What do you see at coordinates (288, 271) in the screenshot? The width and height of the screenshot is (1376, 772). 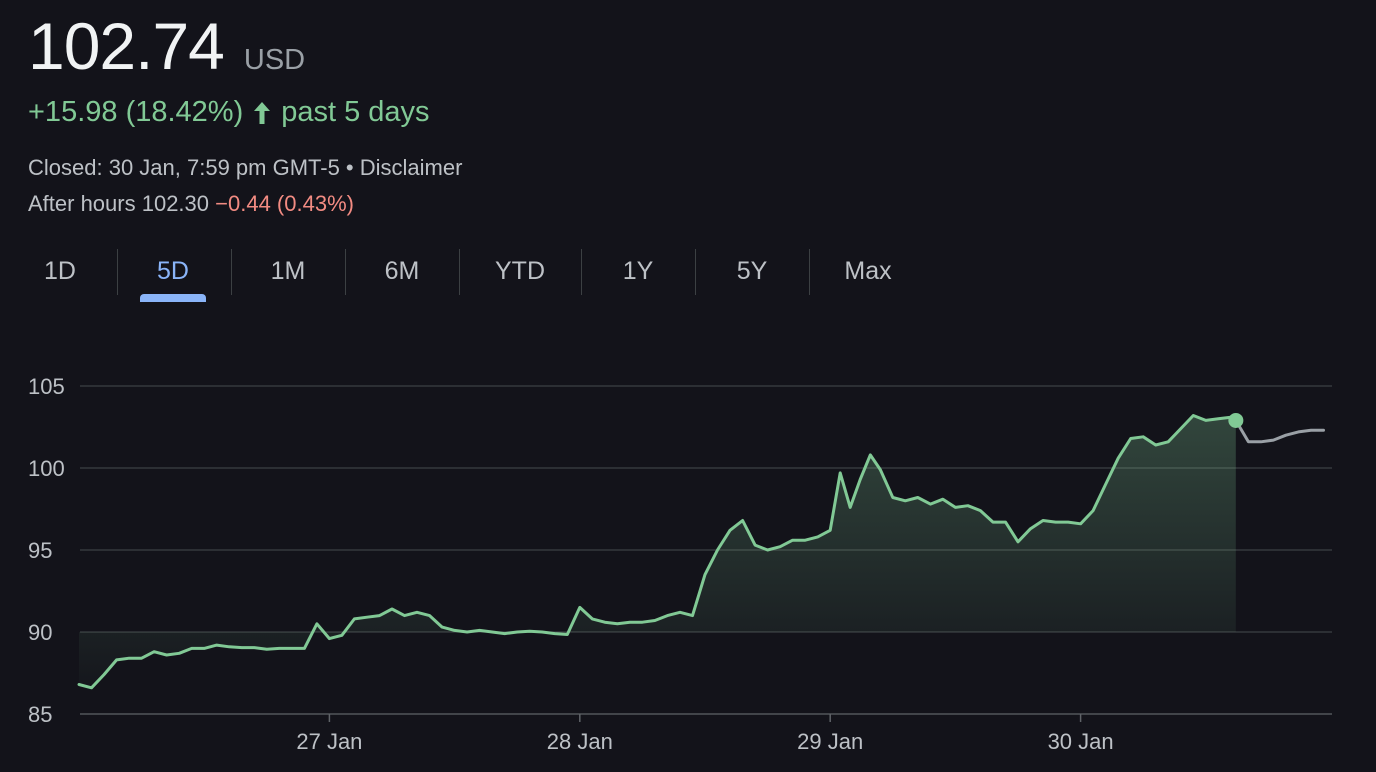 I see `tab-1m: 1M` at bounding box center [288, 271].